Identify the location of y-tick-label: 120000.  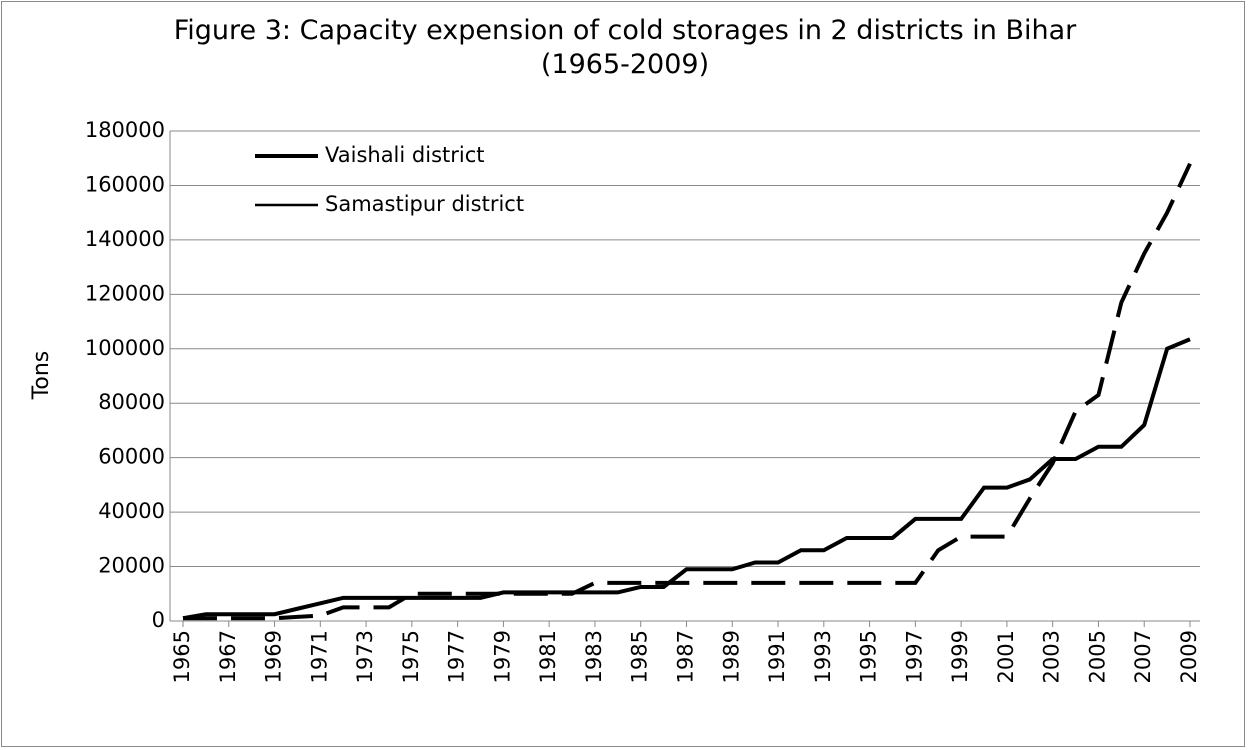
(125, 293).